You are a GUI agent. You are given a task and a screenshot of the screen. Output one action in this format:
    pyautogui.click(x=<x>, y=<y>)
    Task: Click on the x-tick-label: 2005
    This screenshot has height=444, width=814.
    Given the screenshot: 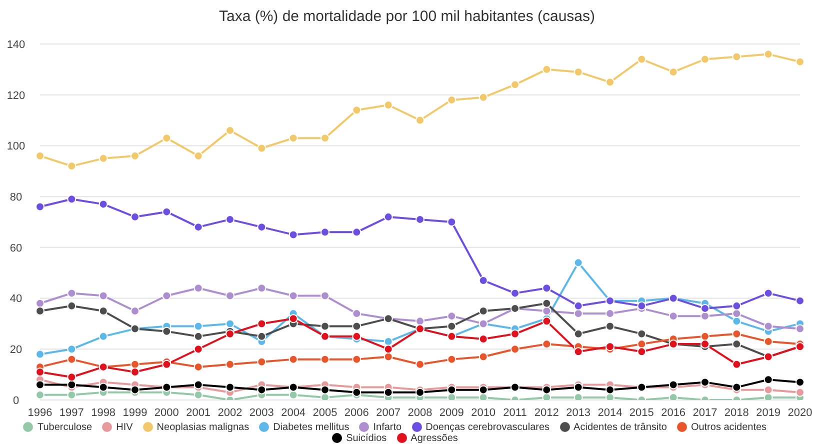 What is the action you would take?
    pyautogui.click(x=325, y=412)
    